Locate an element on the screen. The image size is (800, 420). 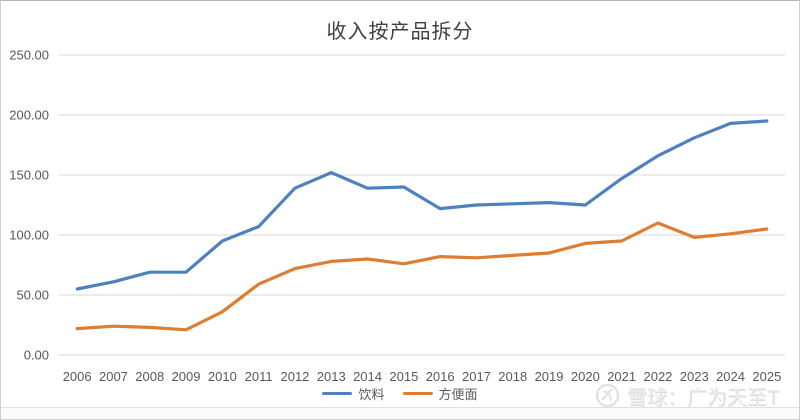
x-tick-label: 2010 is located at coordinates (222, 376).